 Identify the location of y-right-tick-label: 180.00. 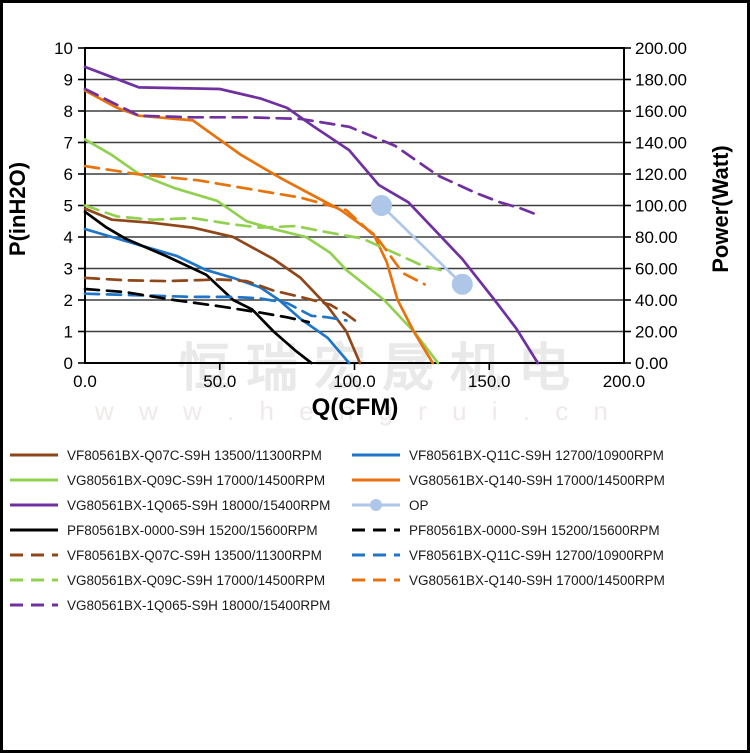
(661, 80).